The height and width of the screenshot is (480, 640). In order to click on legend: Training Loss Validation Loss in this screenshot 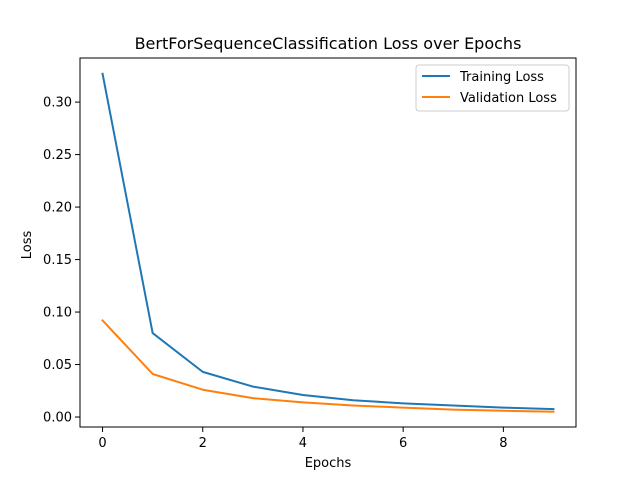, I will do `click(492, 88)`.